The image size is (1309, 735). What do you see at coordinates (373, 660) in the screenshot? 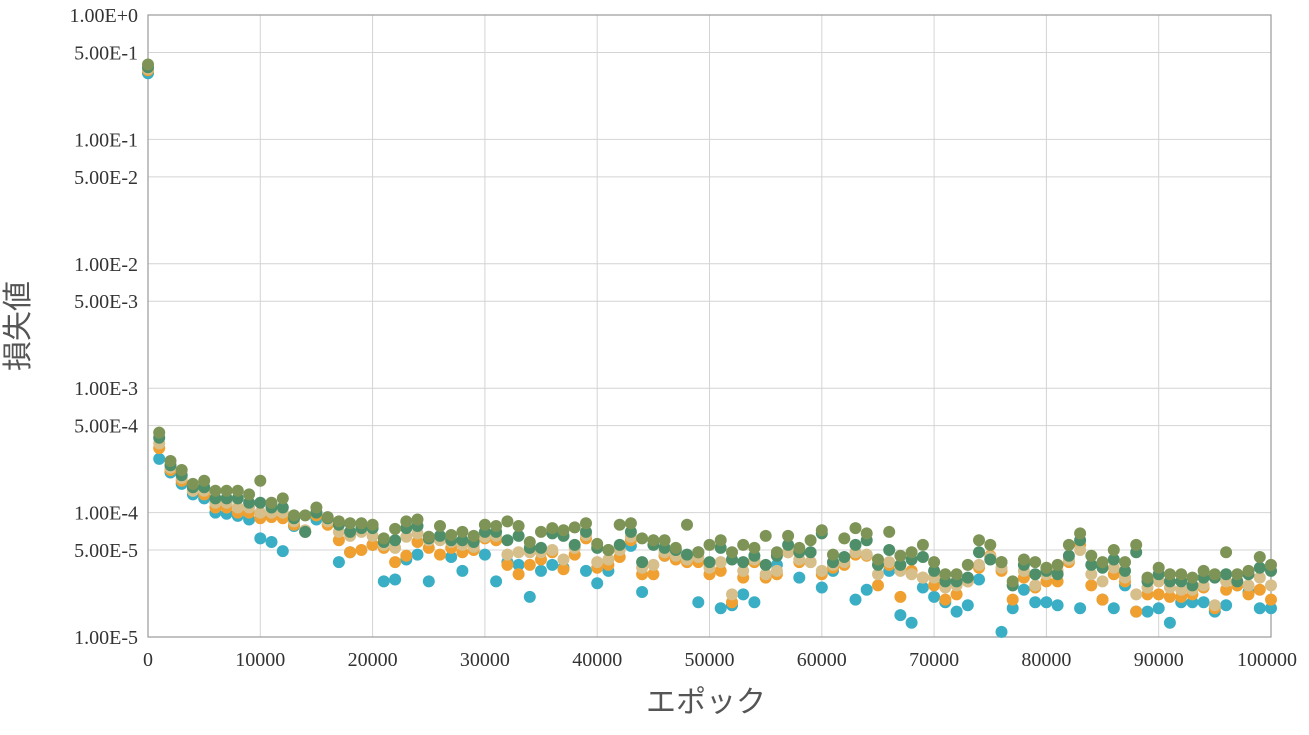
I see `x-tick-label: 20000` at bounding box center [373, 660].